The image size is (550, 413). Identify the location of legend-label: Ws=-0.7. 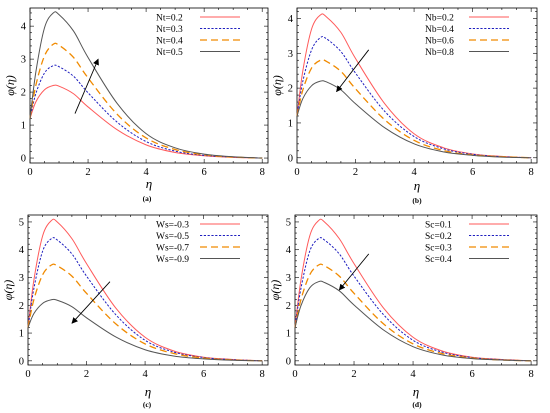
(172, 249).